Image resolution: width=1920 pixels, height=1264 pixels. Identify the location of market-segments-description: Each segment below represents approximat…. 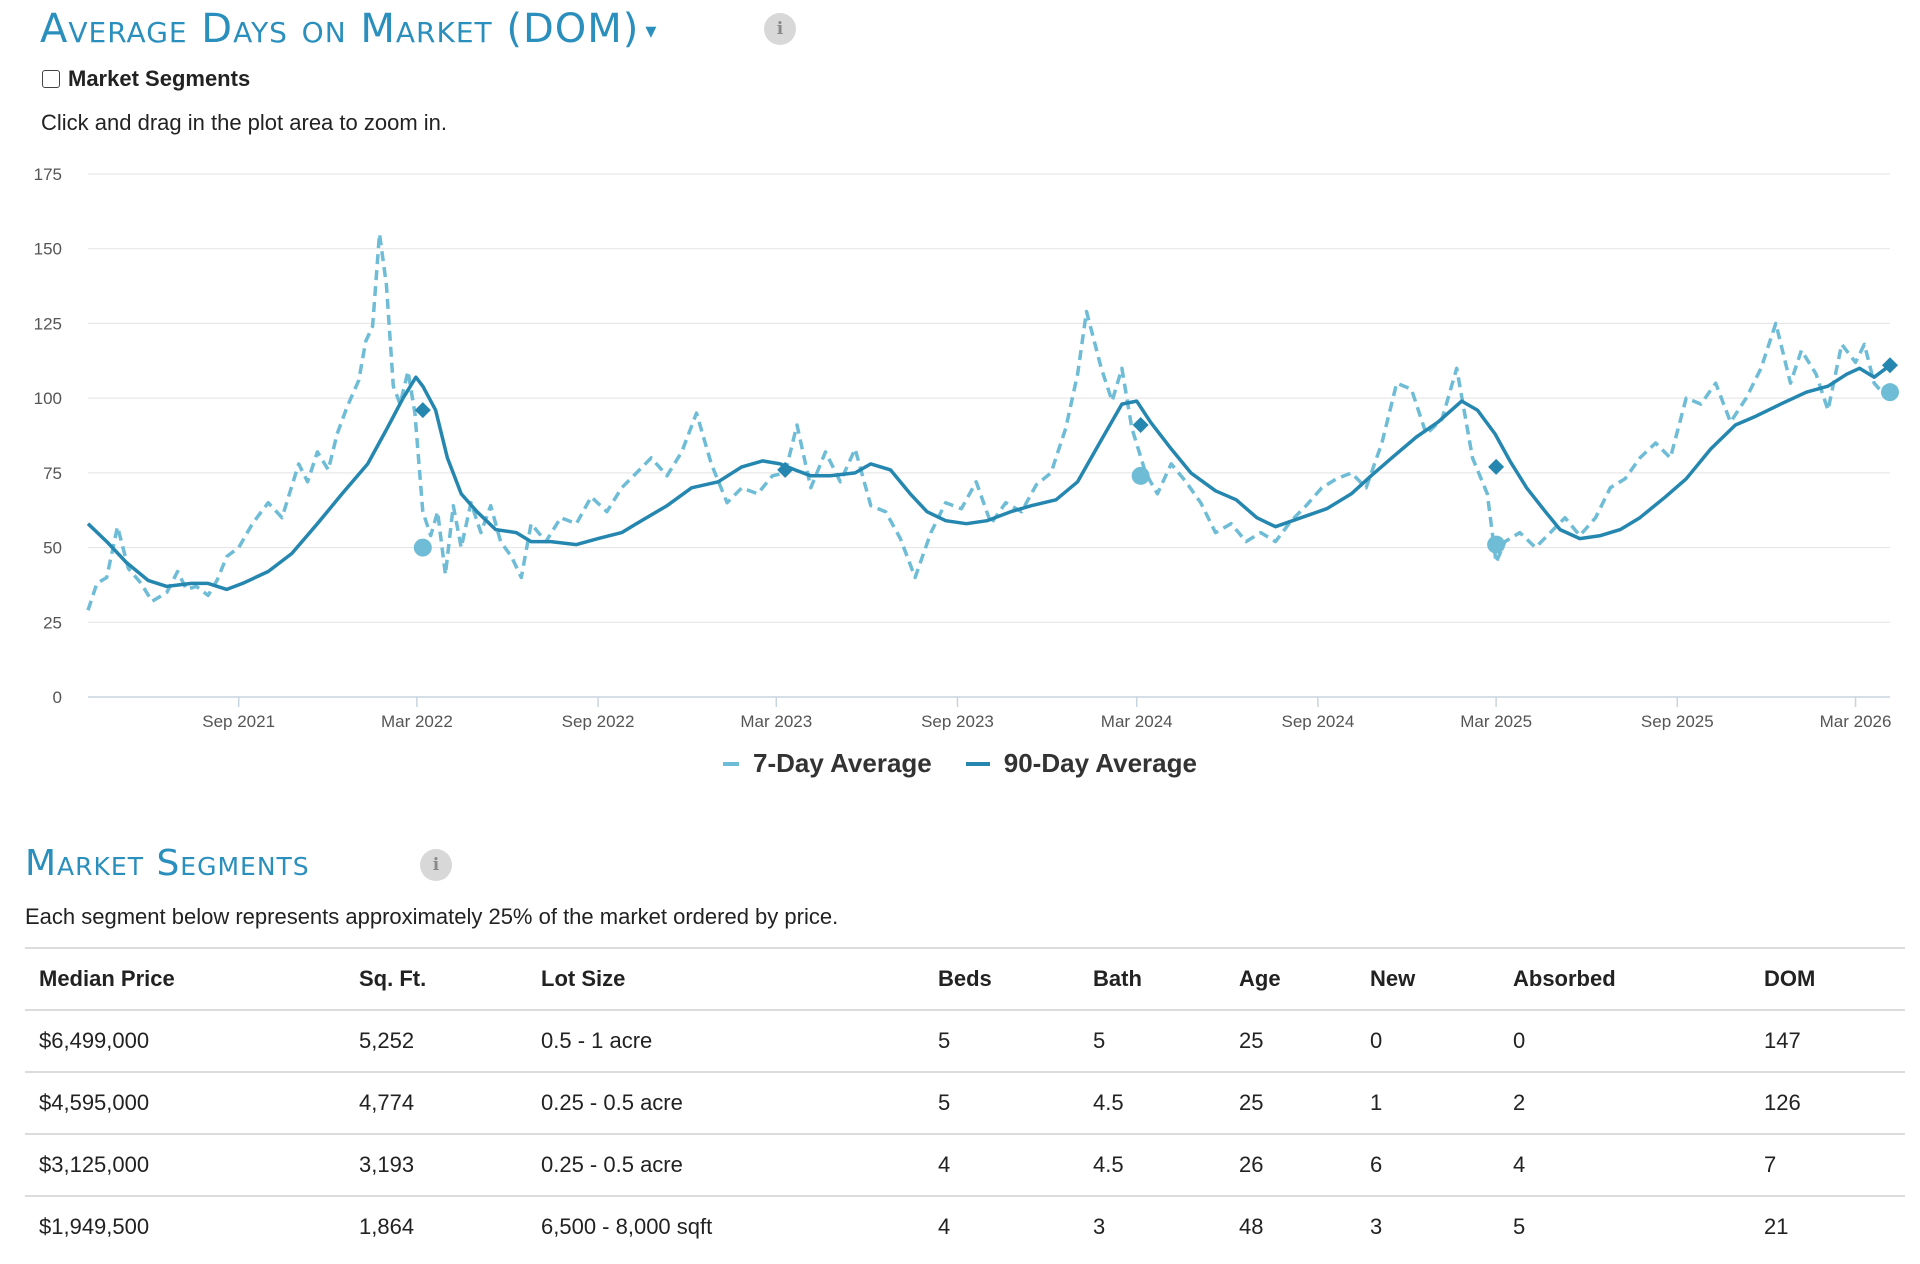
(432, 916).